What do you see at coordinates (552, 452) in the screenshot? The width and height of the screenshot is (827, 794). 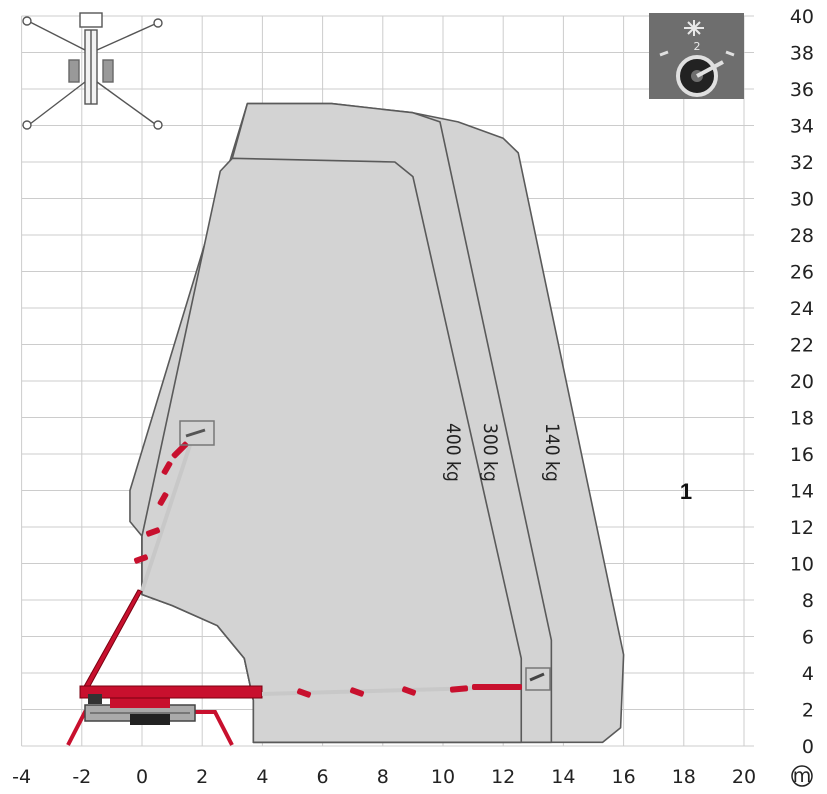 I see `curve-label-140kg: 140 kg` at bounding box center [552, 452].